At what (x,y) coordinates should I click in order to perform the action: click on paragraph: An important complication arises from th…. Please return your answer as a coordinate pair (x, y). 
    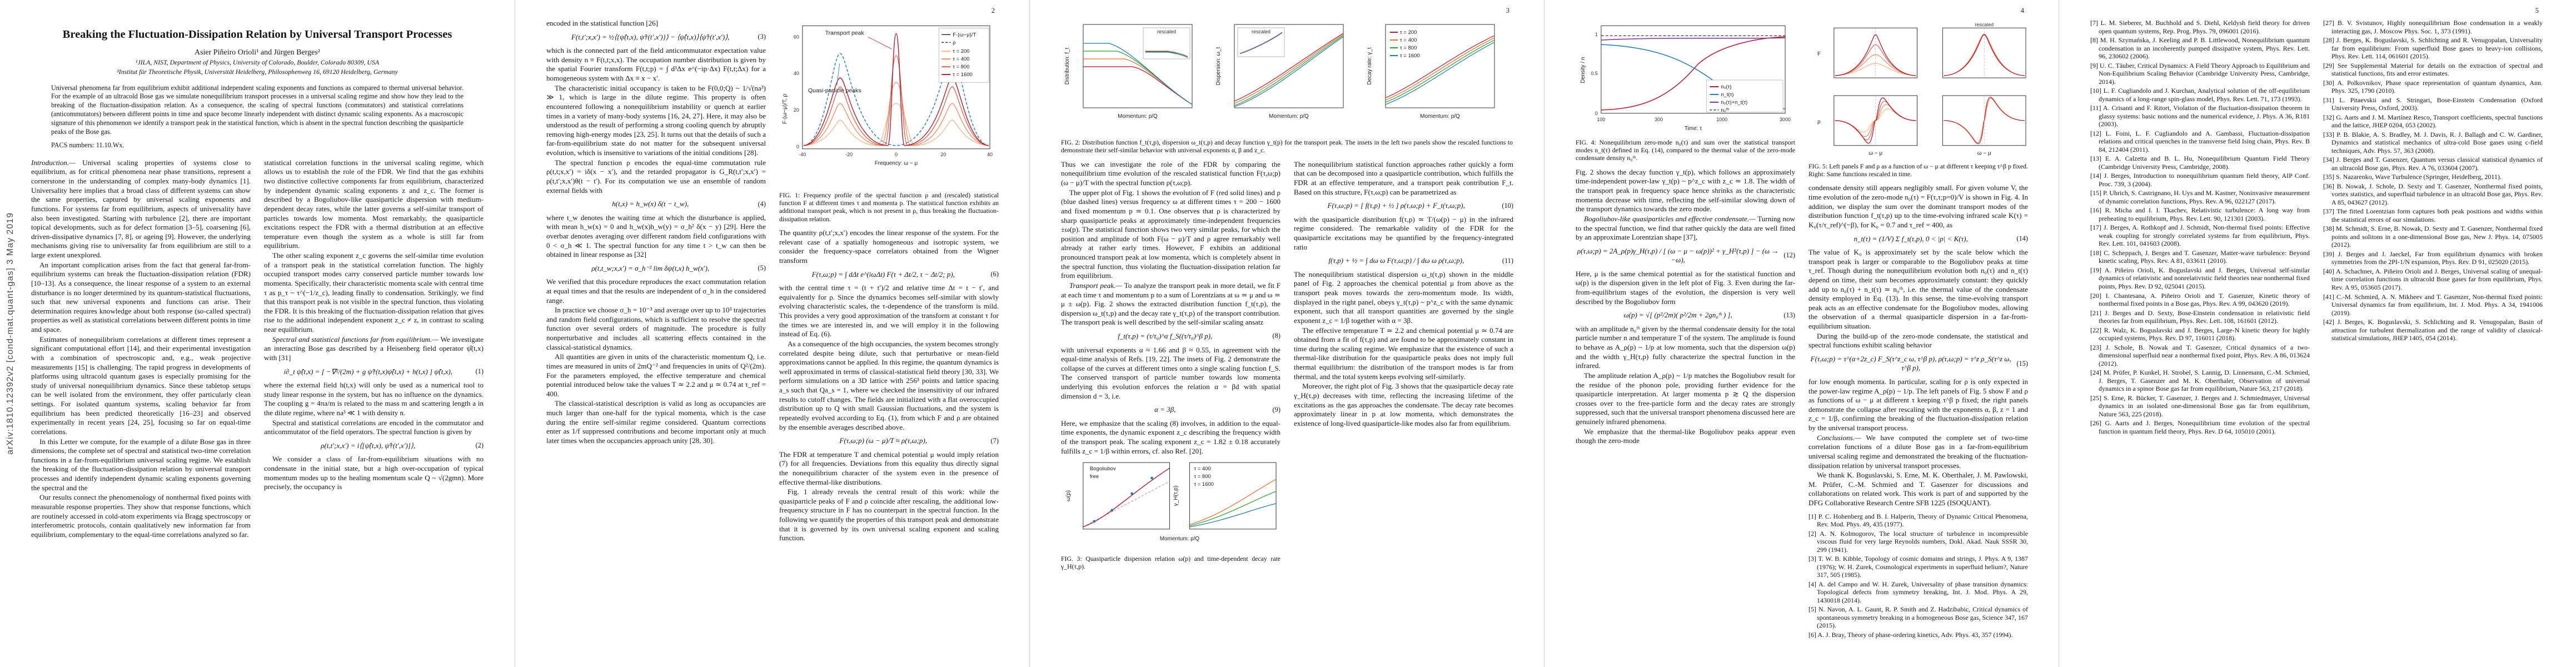
    Looking at the image, I should click on (141, 297).